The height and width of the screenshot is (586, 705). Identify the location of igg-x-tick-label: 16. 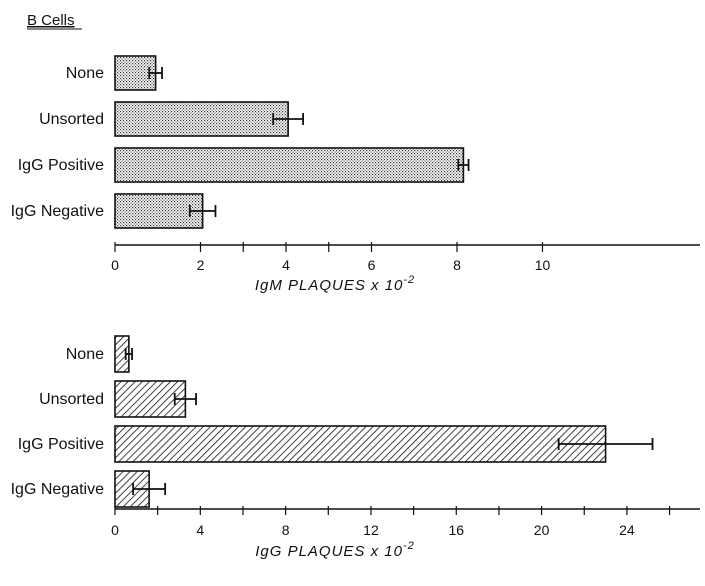
(456, 530).